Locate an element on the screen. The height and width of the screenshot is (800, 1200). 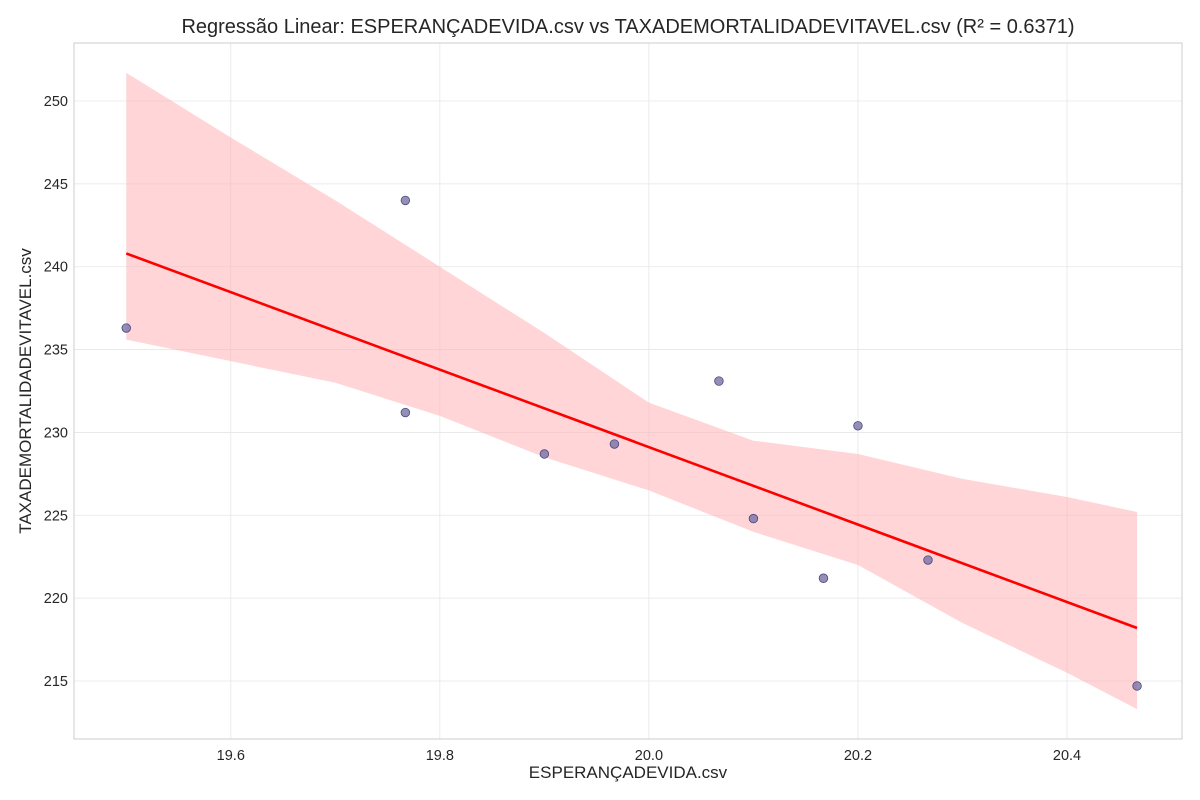
y-tick-label: 225 is located at coordinates (56, 516).